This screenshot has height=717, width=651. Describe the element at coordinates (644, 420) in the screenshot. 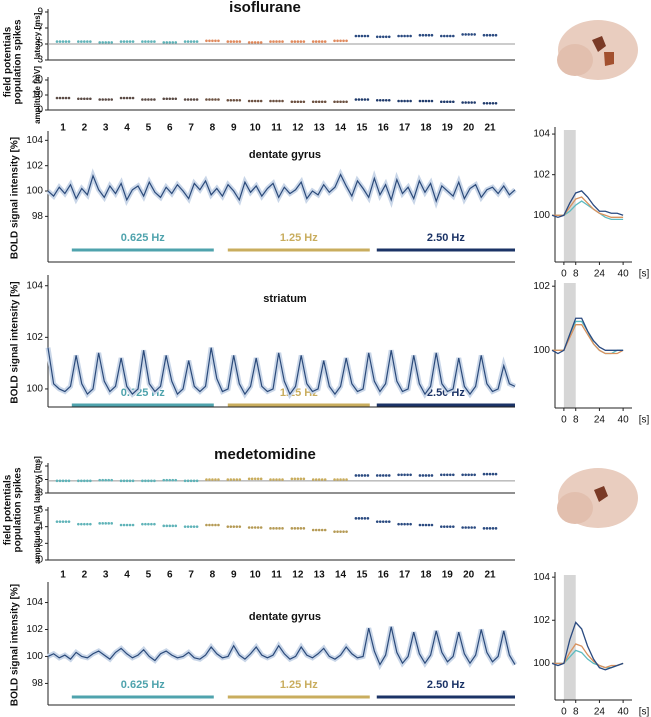

I see `x-axis-label: [s]` at that location.